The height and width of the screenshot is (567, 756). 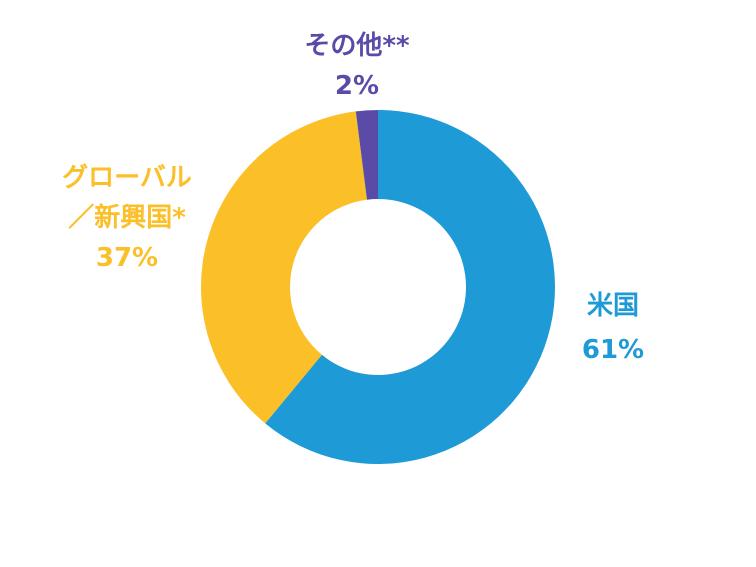 What do you see at coordinates (613, 306) in the screenshot?
I see `slice-label-us: 米国` at bounding box center [613, 306].